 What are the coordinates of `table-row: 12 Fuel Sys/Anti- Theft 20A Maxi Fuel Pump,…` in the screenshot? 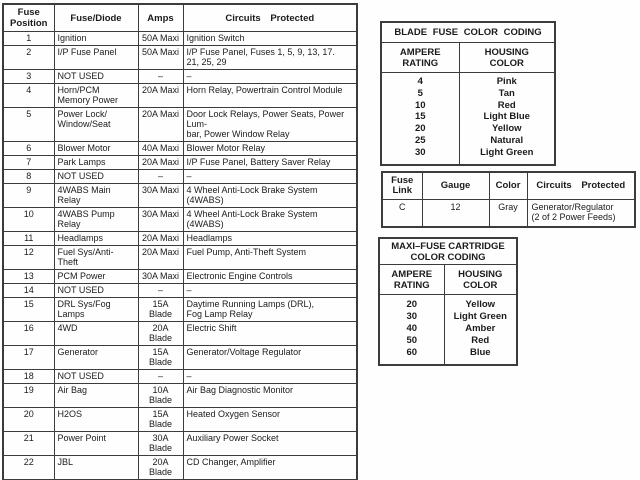 It's located at (180, 257).